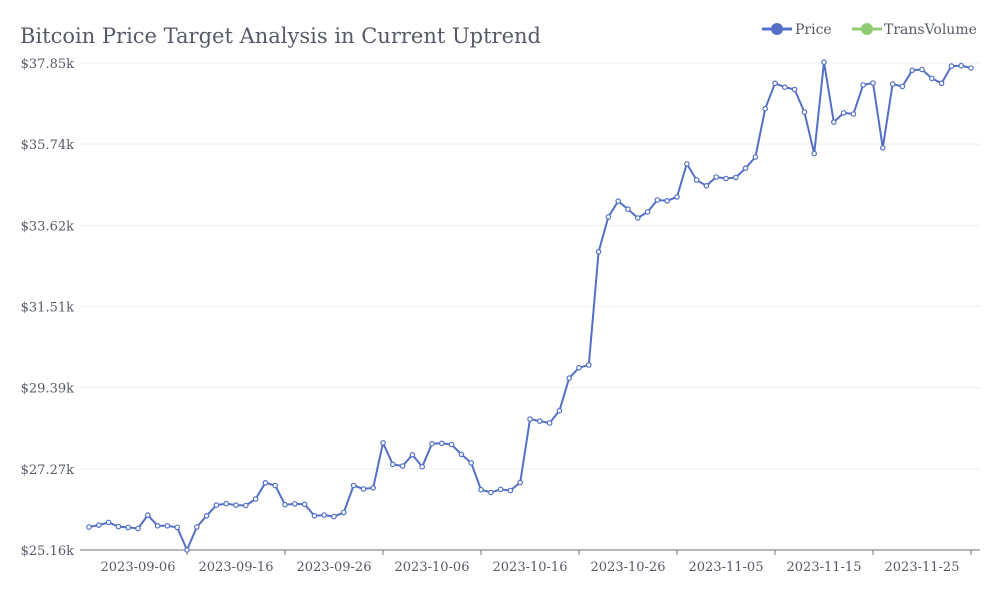 This screenshot has height=600, width=1000. Describe the element at coordinates (797, 30) in the screenshot. I see `legend-item-price: Price` at that location.